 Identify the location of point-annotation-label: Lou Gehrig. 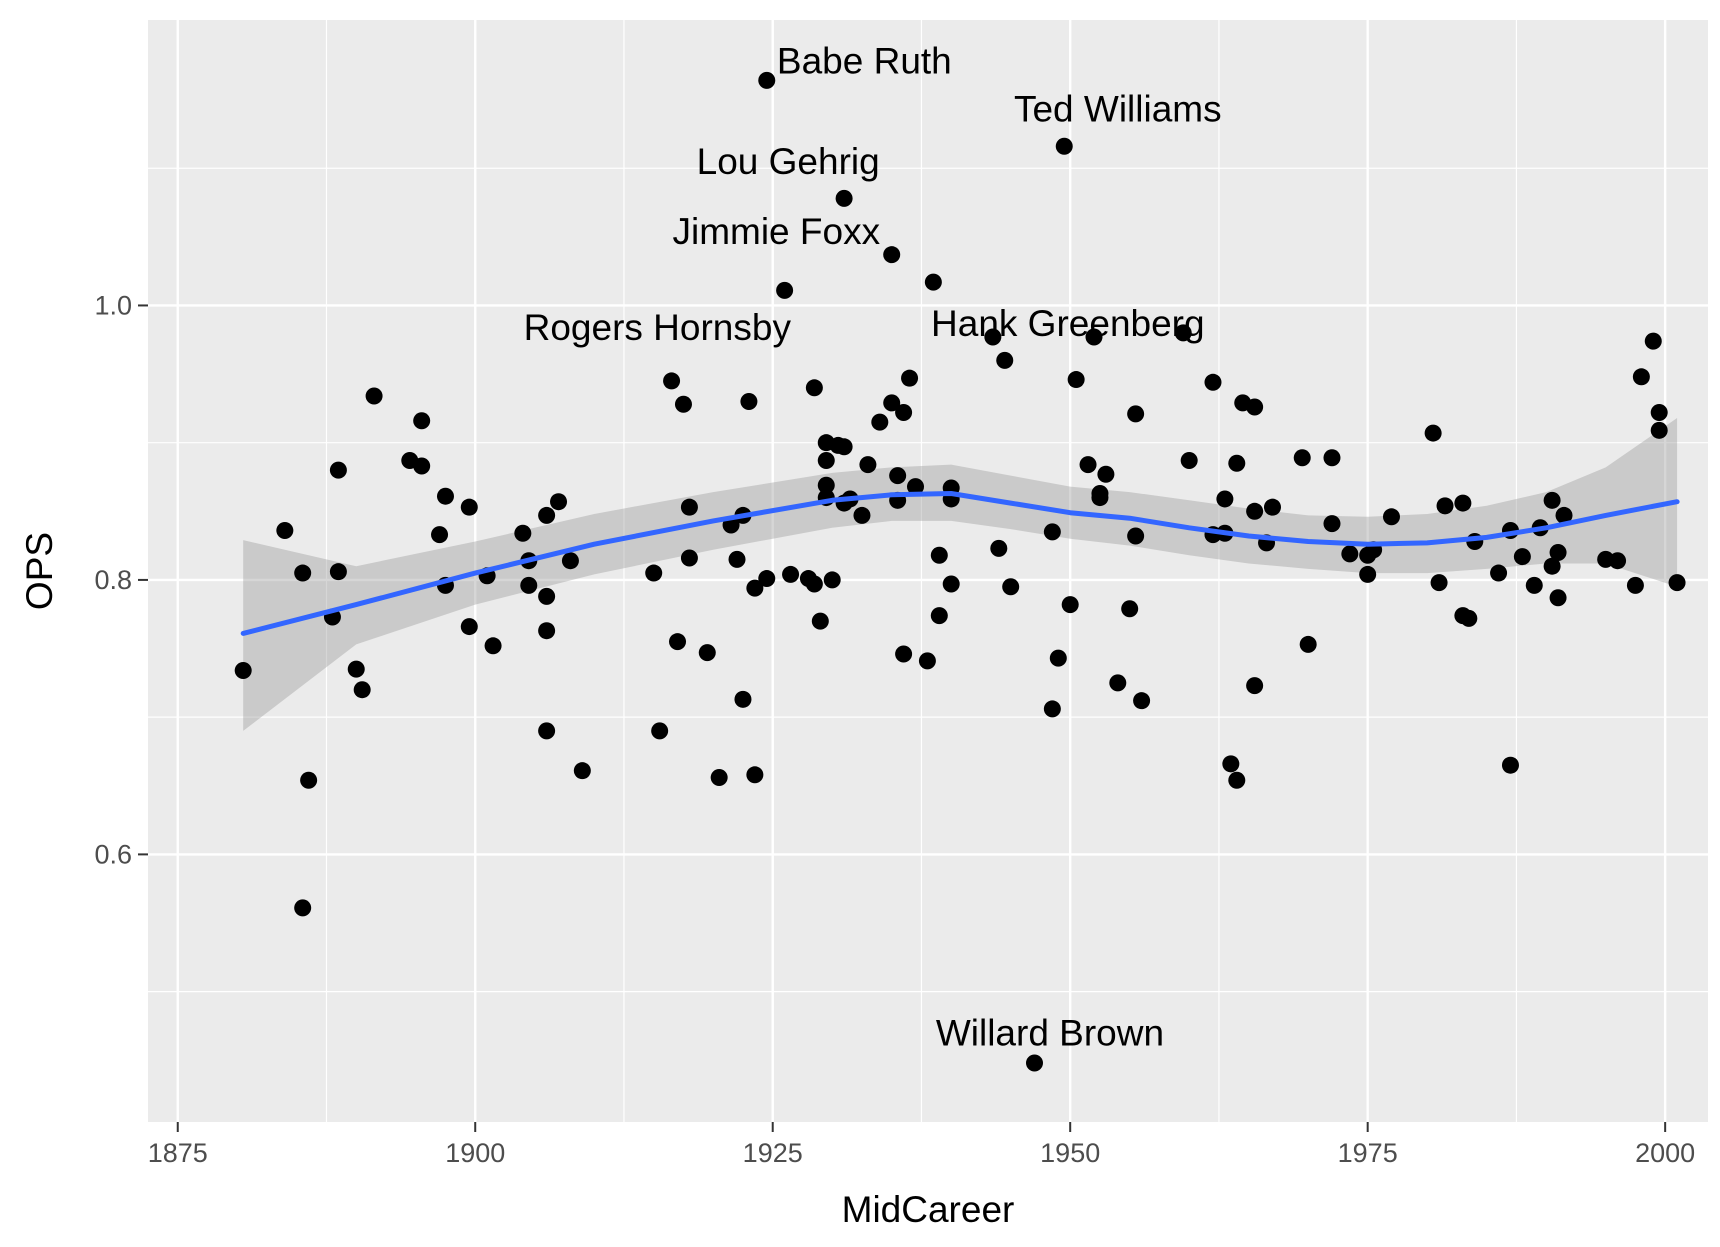
(788, 161).